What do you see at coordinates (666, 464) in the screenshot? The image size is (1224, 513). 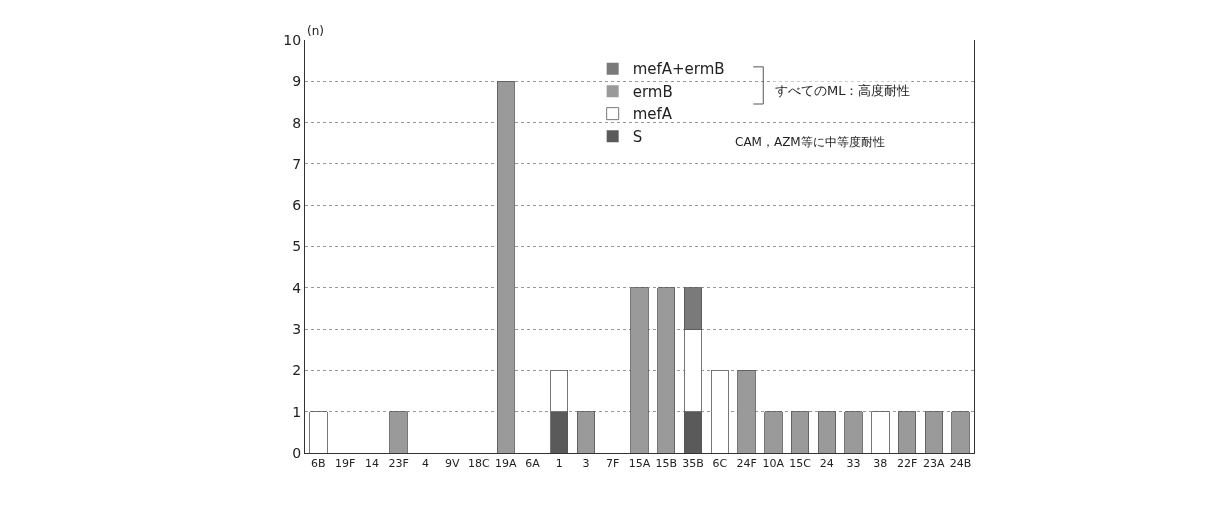 I see `x-tick-label: 15B` at bounding box center [666, 464].